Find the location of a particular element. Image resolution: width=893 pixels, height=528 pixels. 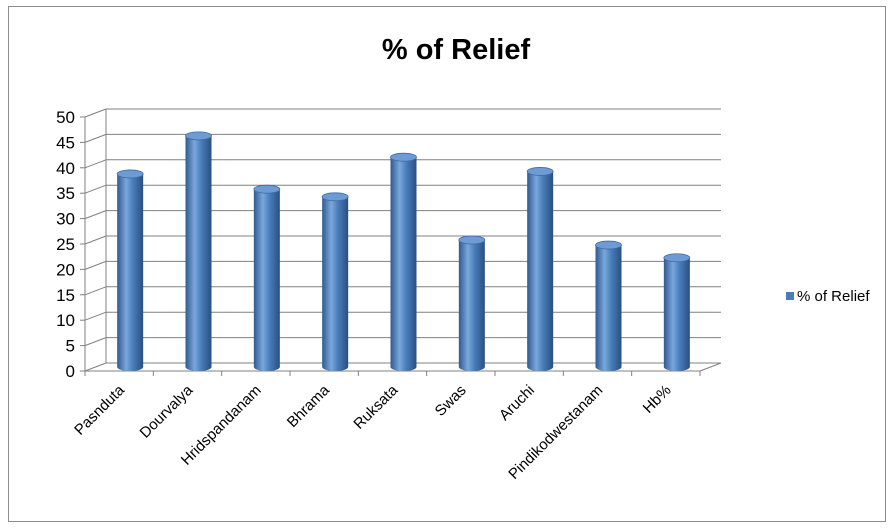

y-tick-label: 30 is located at coordinates (65, 219).